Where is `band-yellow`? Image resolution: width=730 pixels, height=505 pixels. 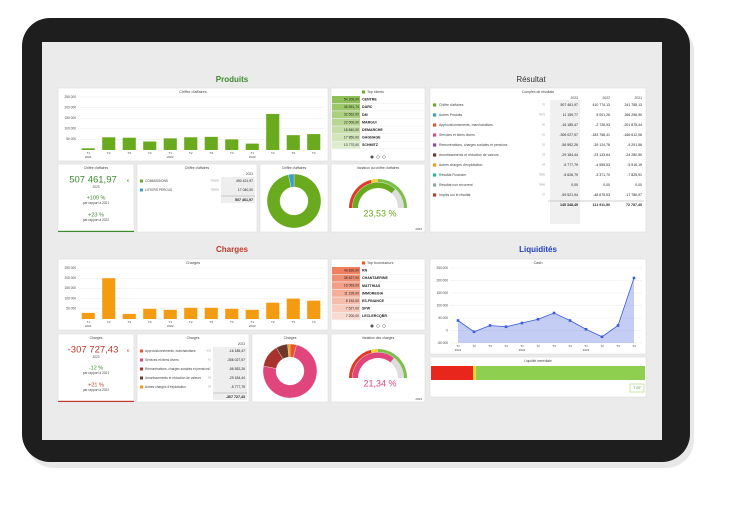 band-yellow is located at coordinates (474, 373).